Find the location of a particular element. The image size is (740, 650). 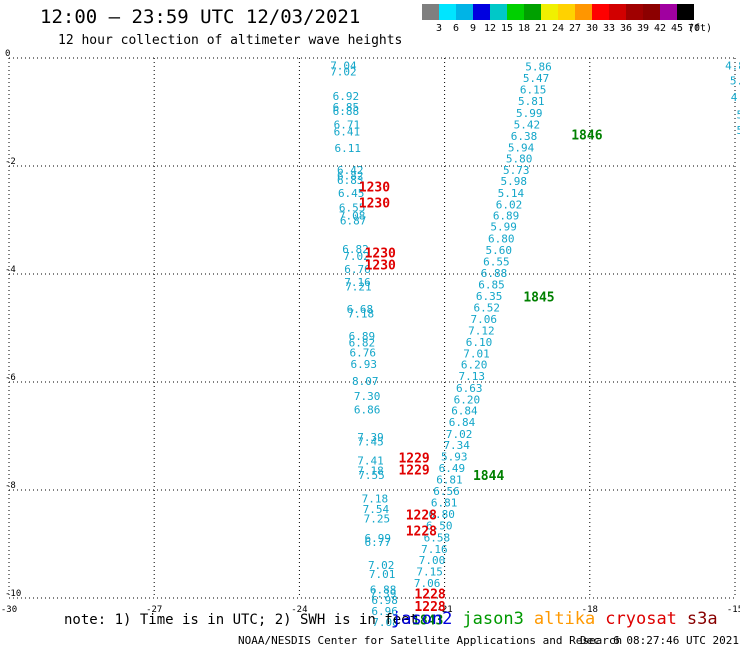

wave-height-value-edge: 5.3 is located at coordinates (735, 81).